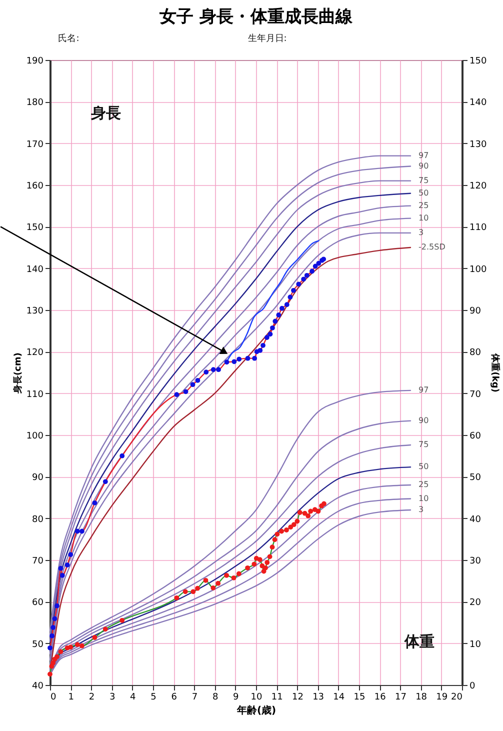 This screenshot has height=731, width=503. What do you see at coordinates (476, 311) in the screenshot?
I see `y2-tick-label: 90` at bounding box center [476, 311].